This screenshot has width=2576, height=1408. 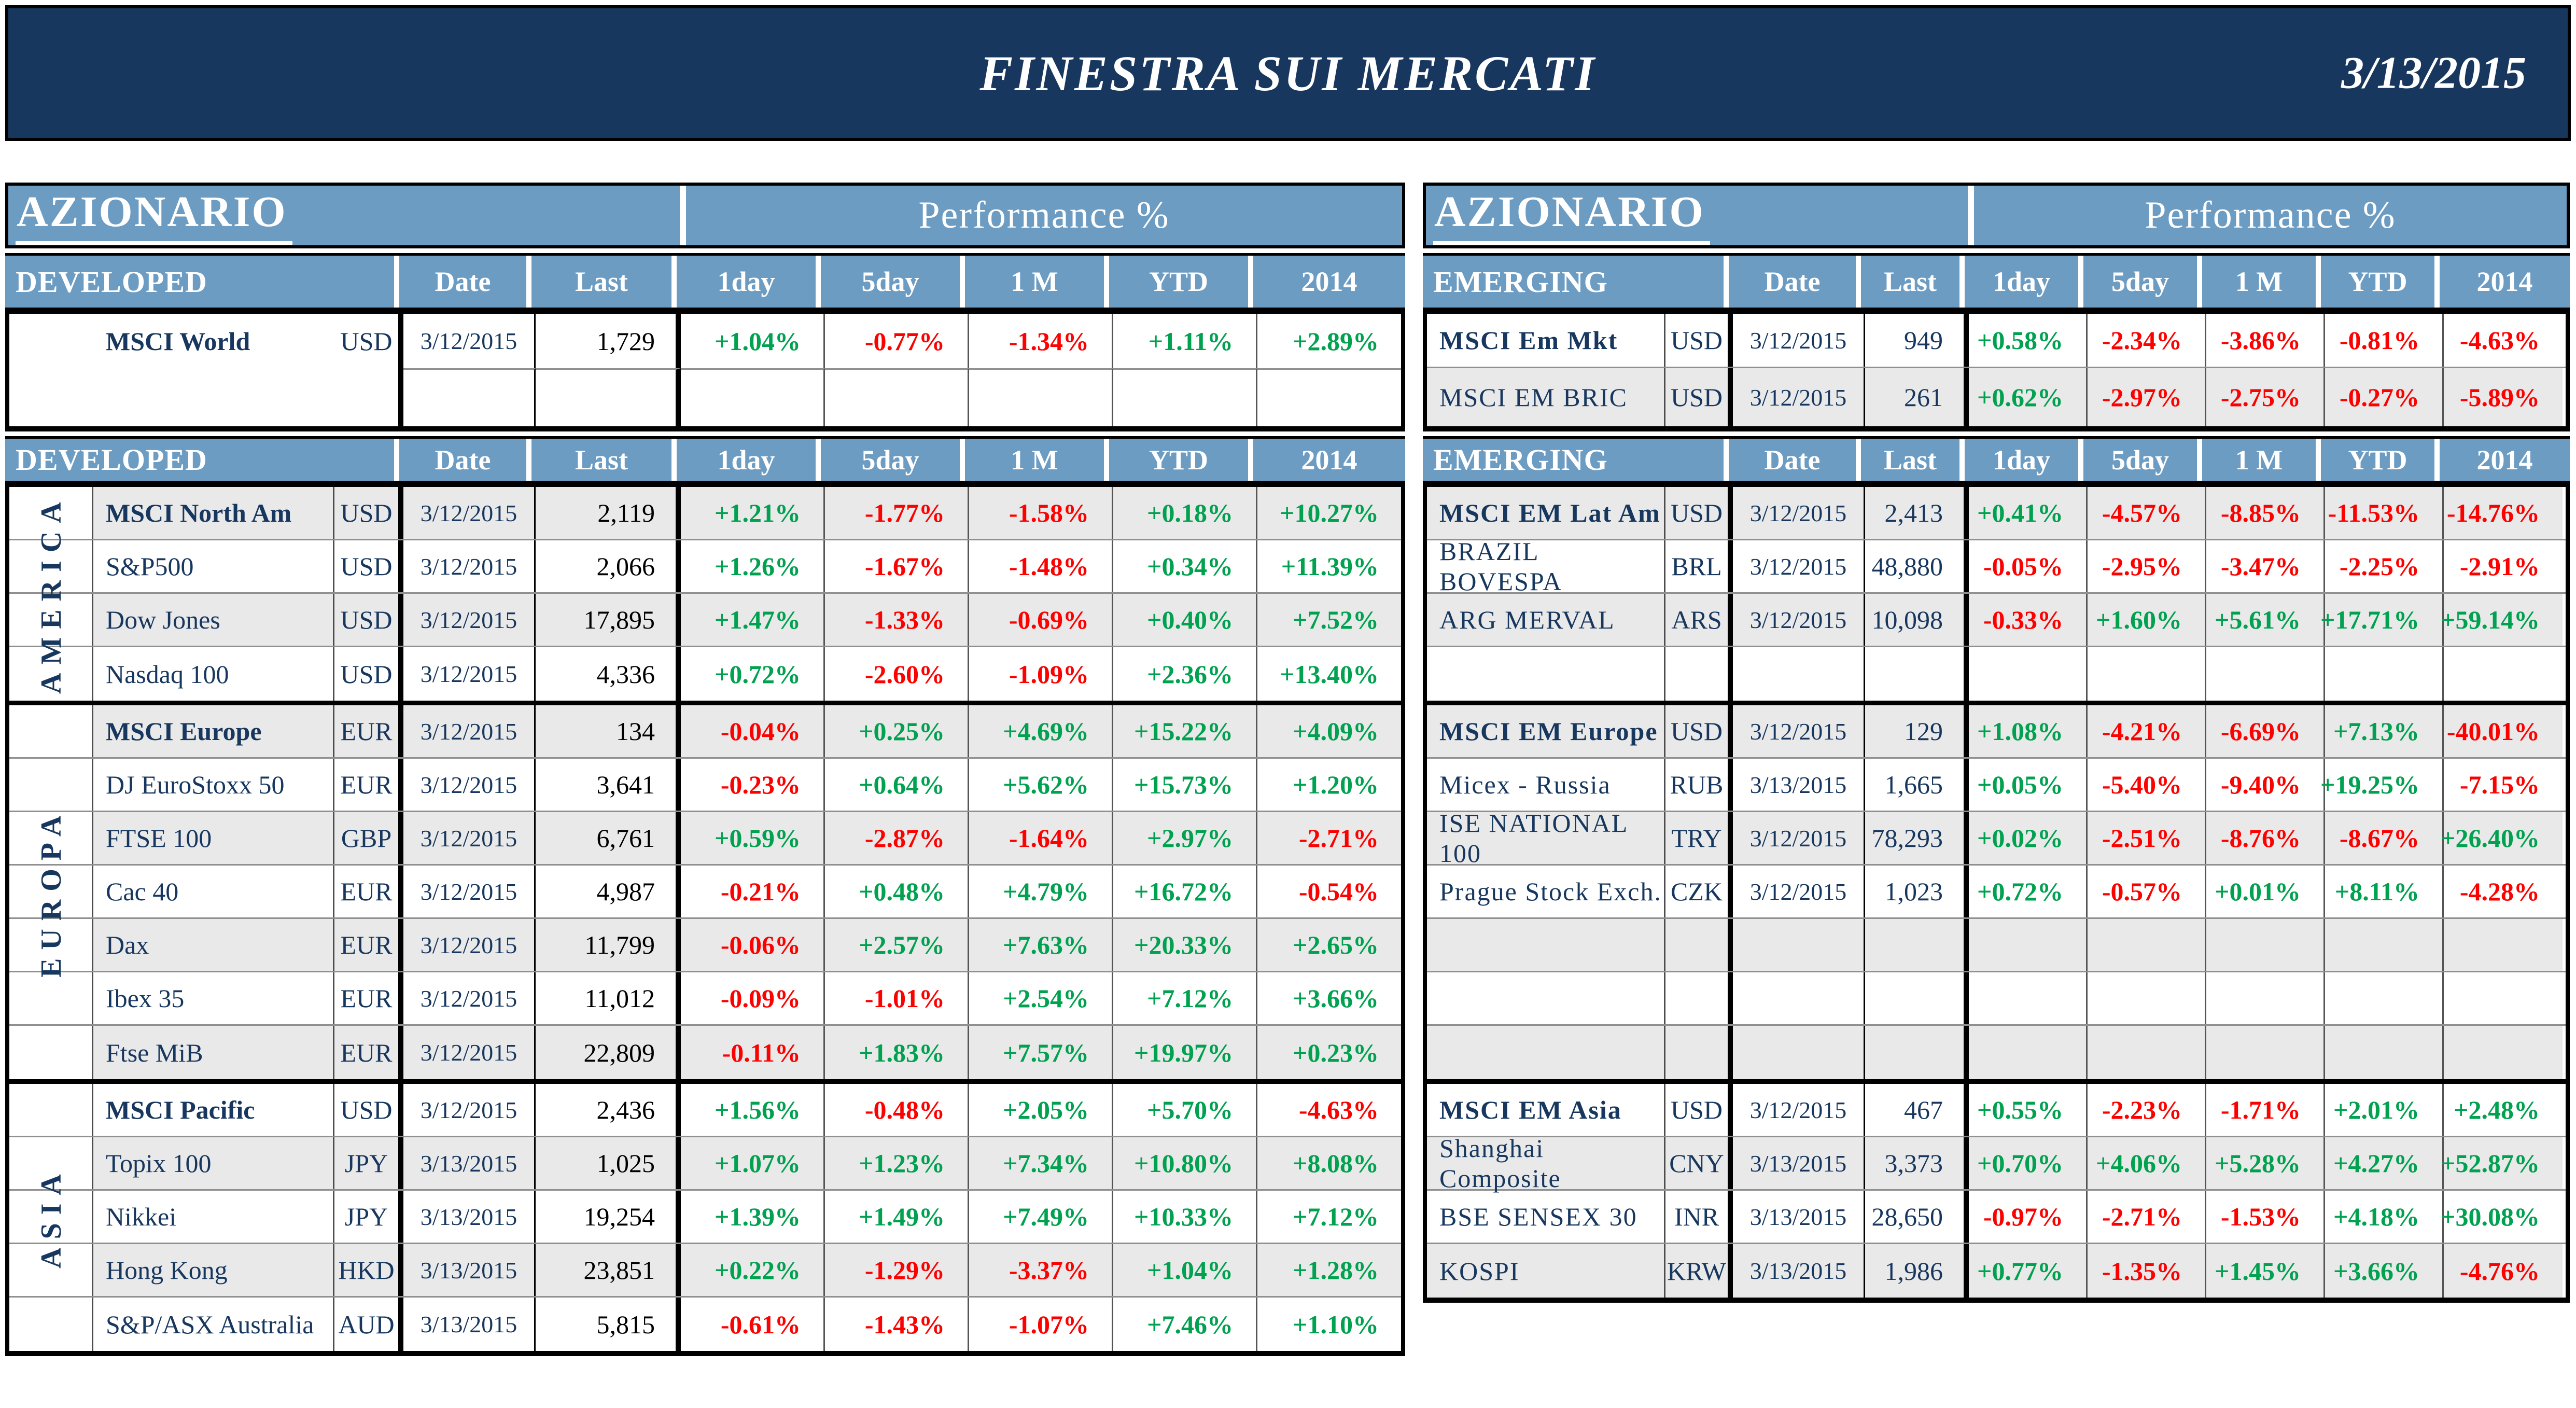 I want to click on perf-1M: -2.75%, so click(x=2265, y=397).